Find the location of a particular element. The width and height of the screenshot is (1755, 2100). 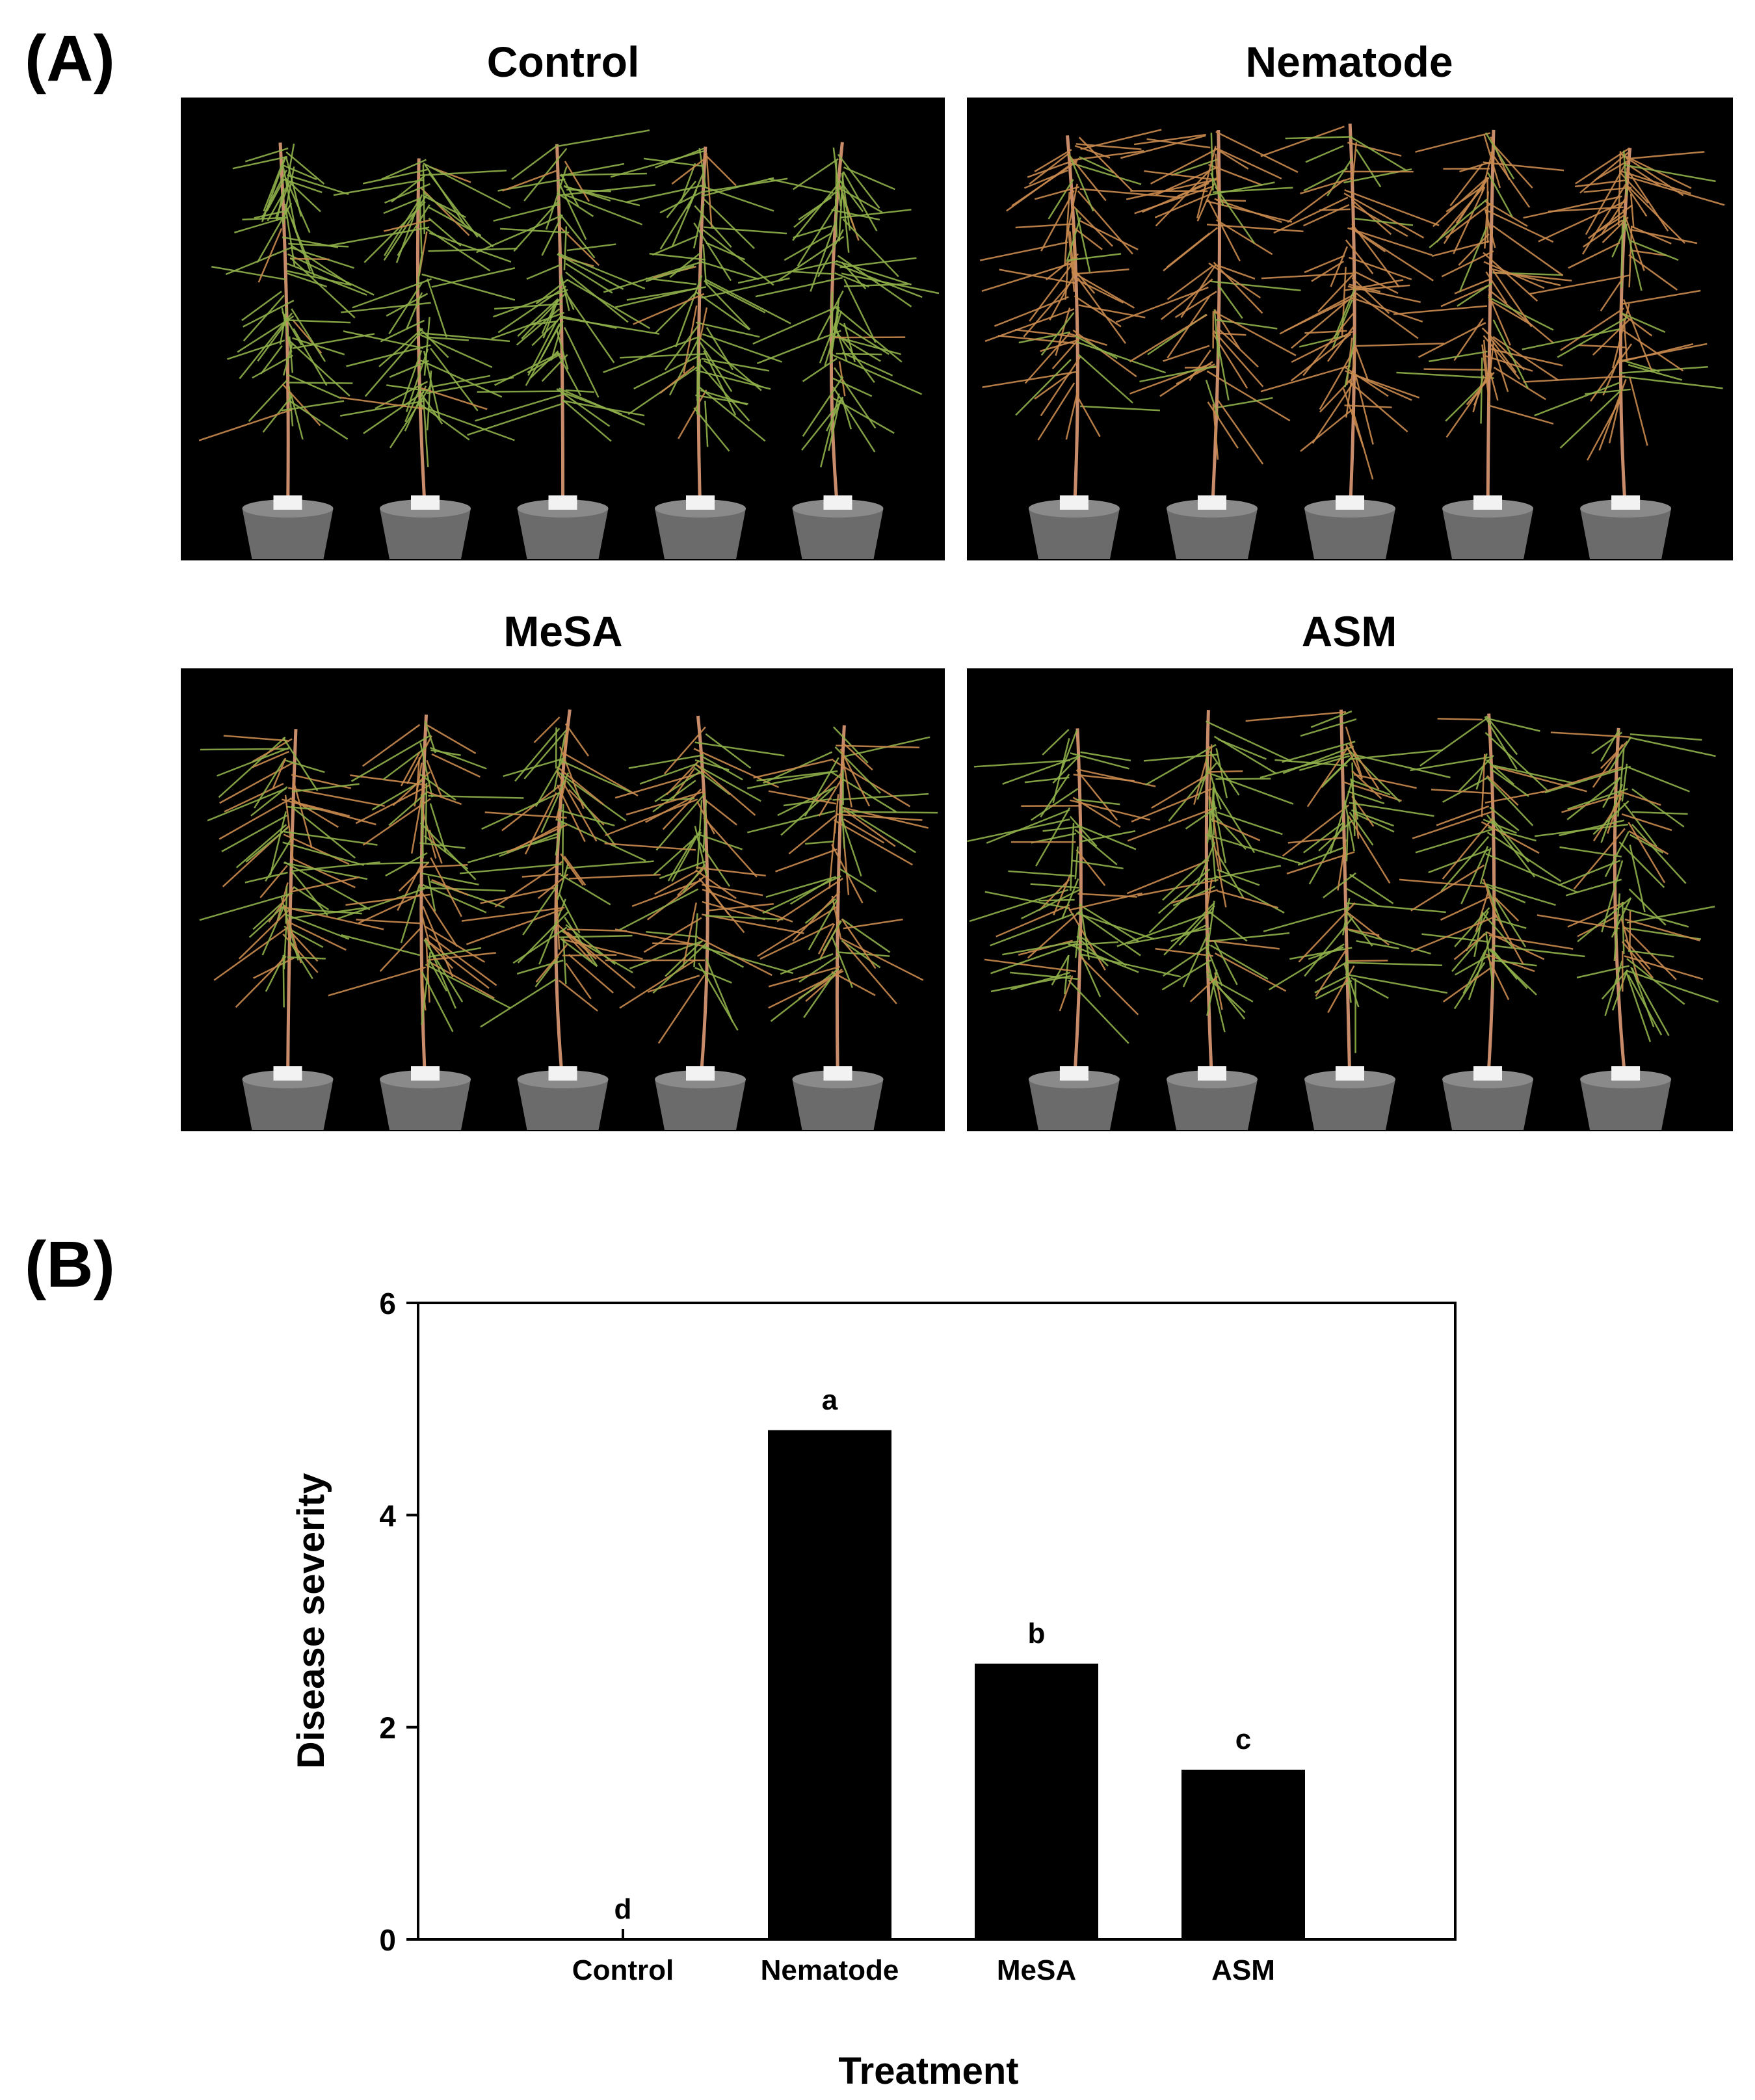

x-tick-label: MeSA is located at coordinates (1036, 1970).